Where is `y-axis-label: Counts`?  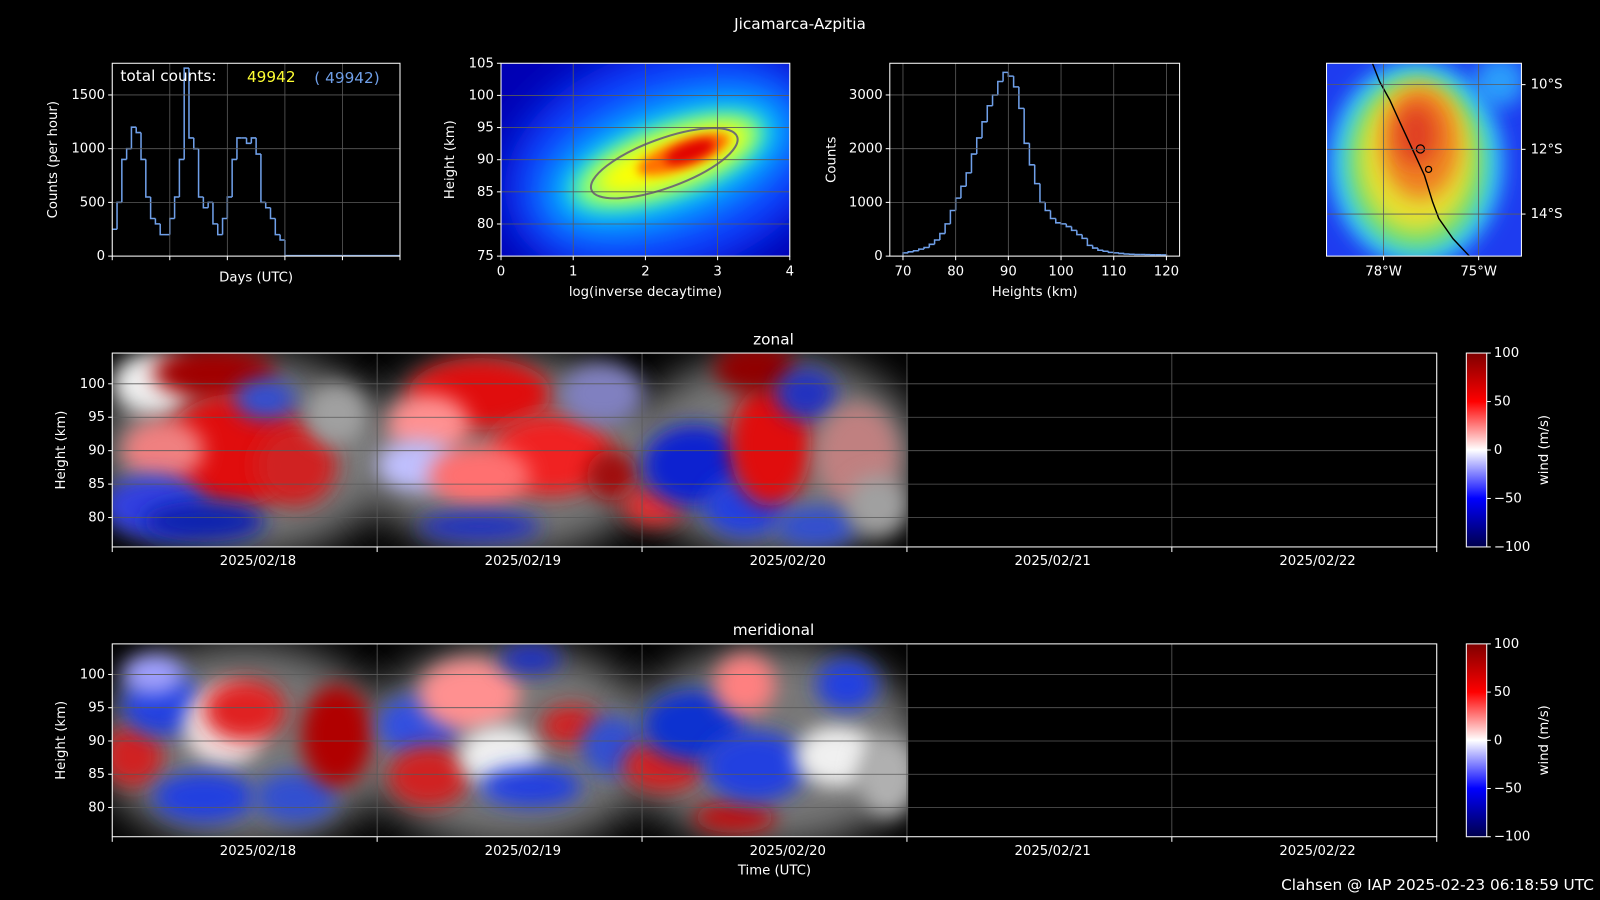
y-axis-label: Counts is located at coordinates (832, 159).